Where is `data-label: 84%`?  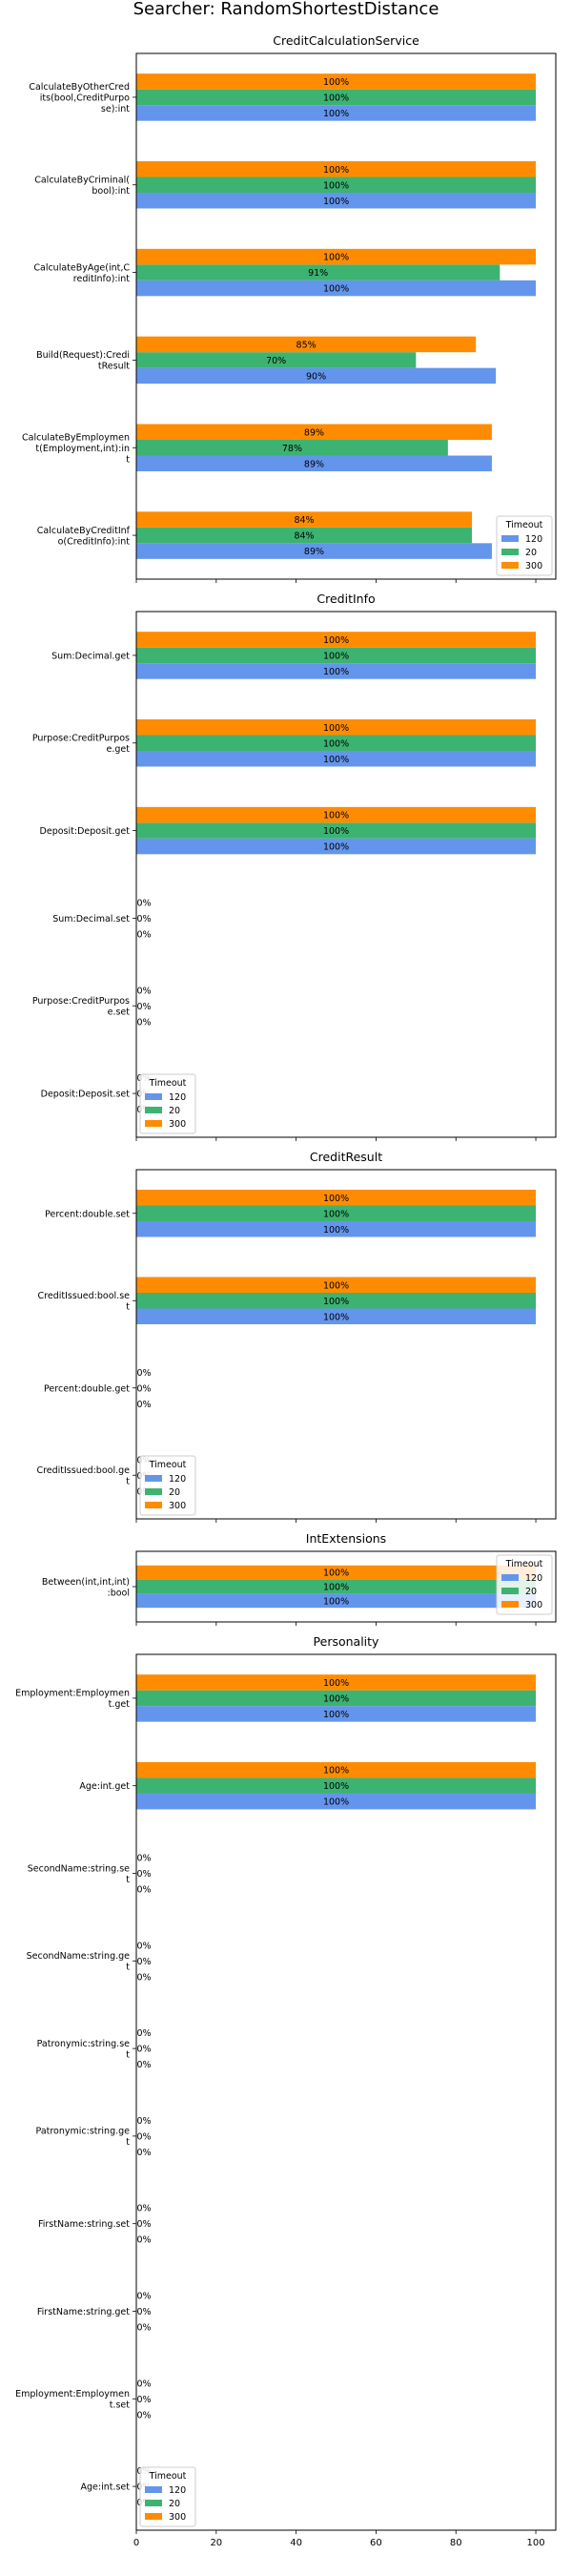 data-label: 84% is located at coordinates (304, 536).